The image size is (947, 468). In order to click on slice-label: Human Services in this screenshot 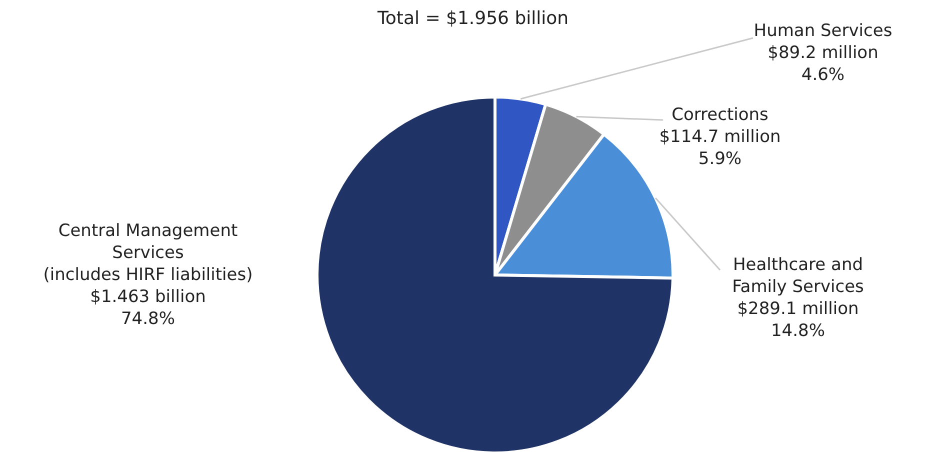, I will do `click(823, 31)`.